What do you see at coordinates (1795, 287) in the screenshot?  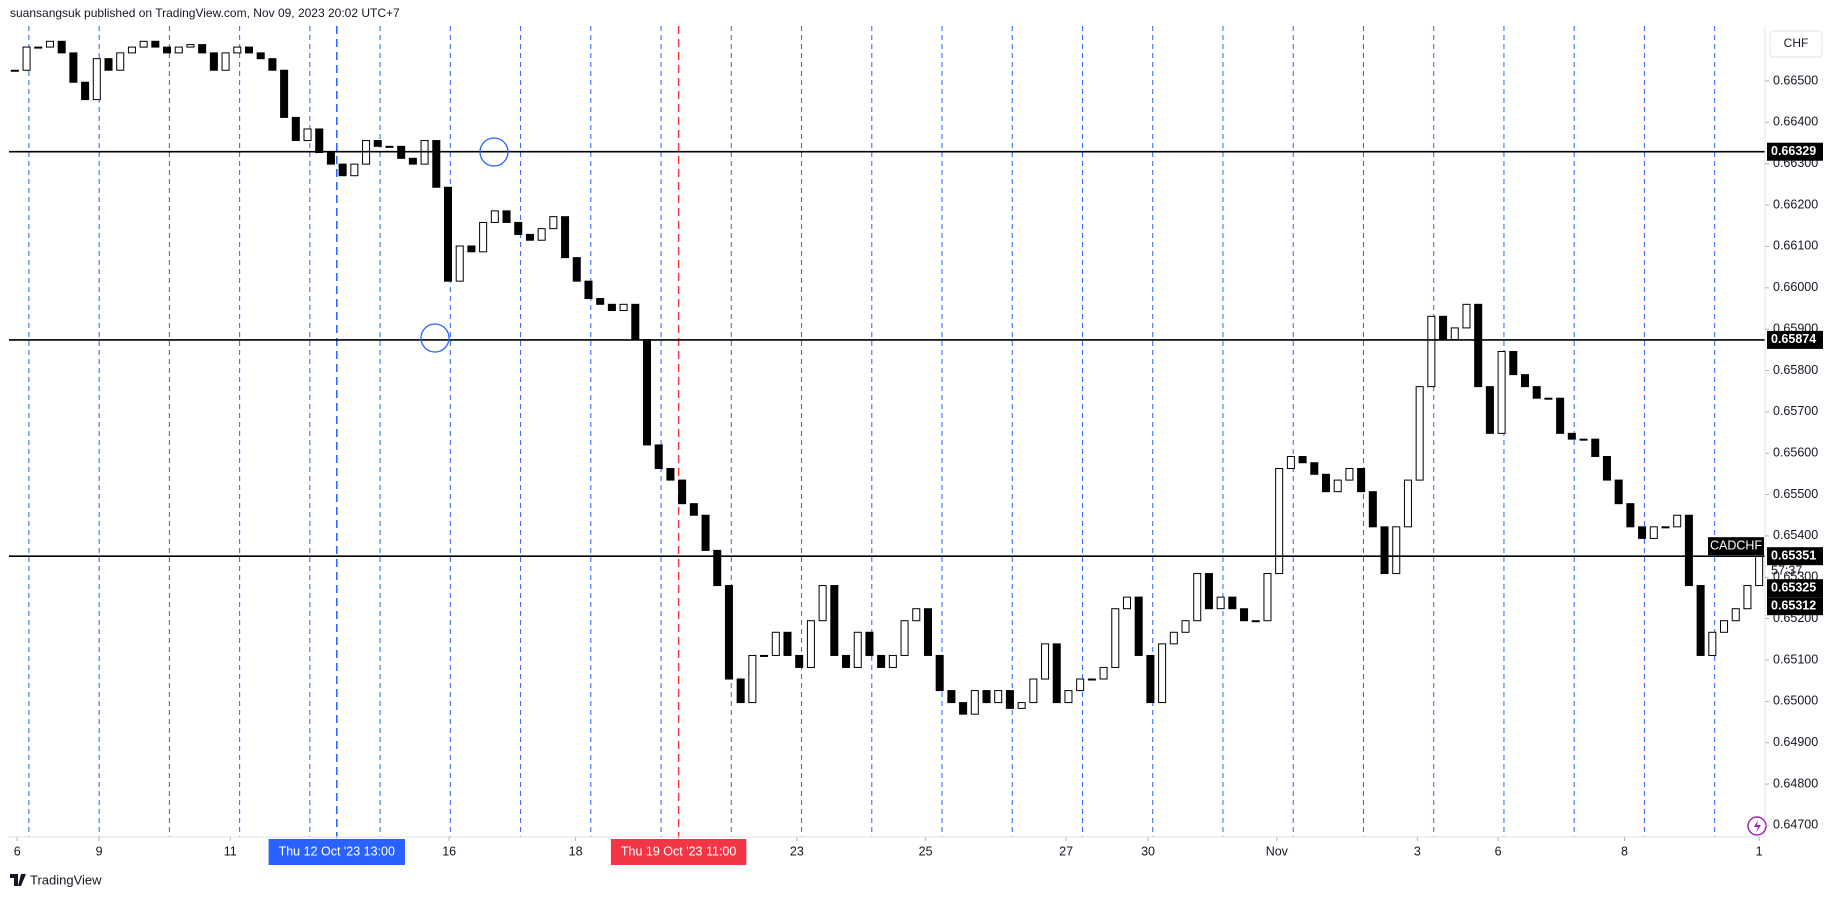 I see `y-tick-label: 0.66000` at bounding box center [1795, 287].